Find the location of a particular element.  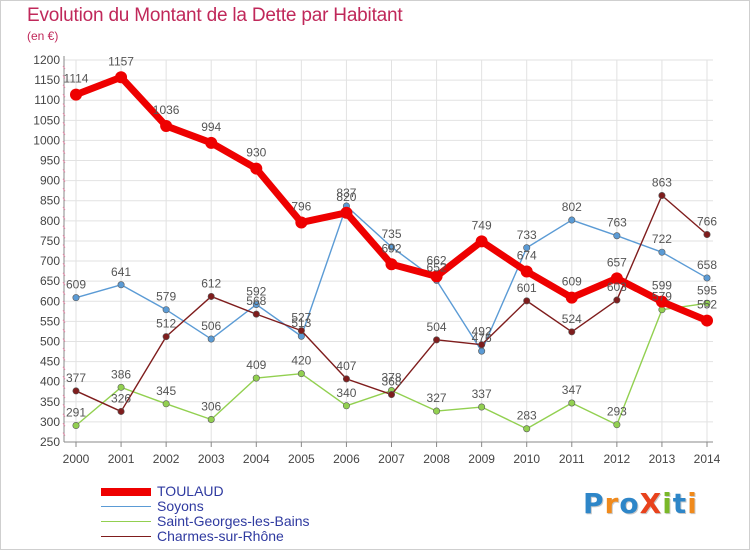

data-label: 527 is located at coordinates (301, 318).